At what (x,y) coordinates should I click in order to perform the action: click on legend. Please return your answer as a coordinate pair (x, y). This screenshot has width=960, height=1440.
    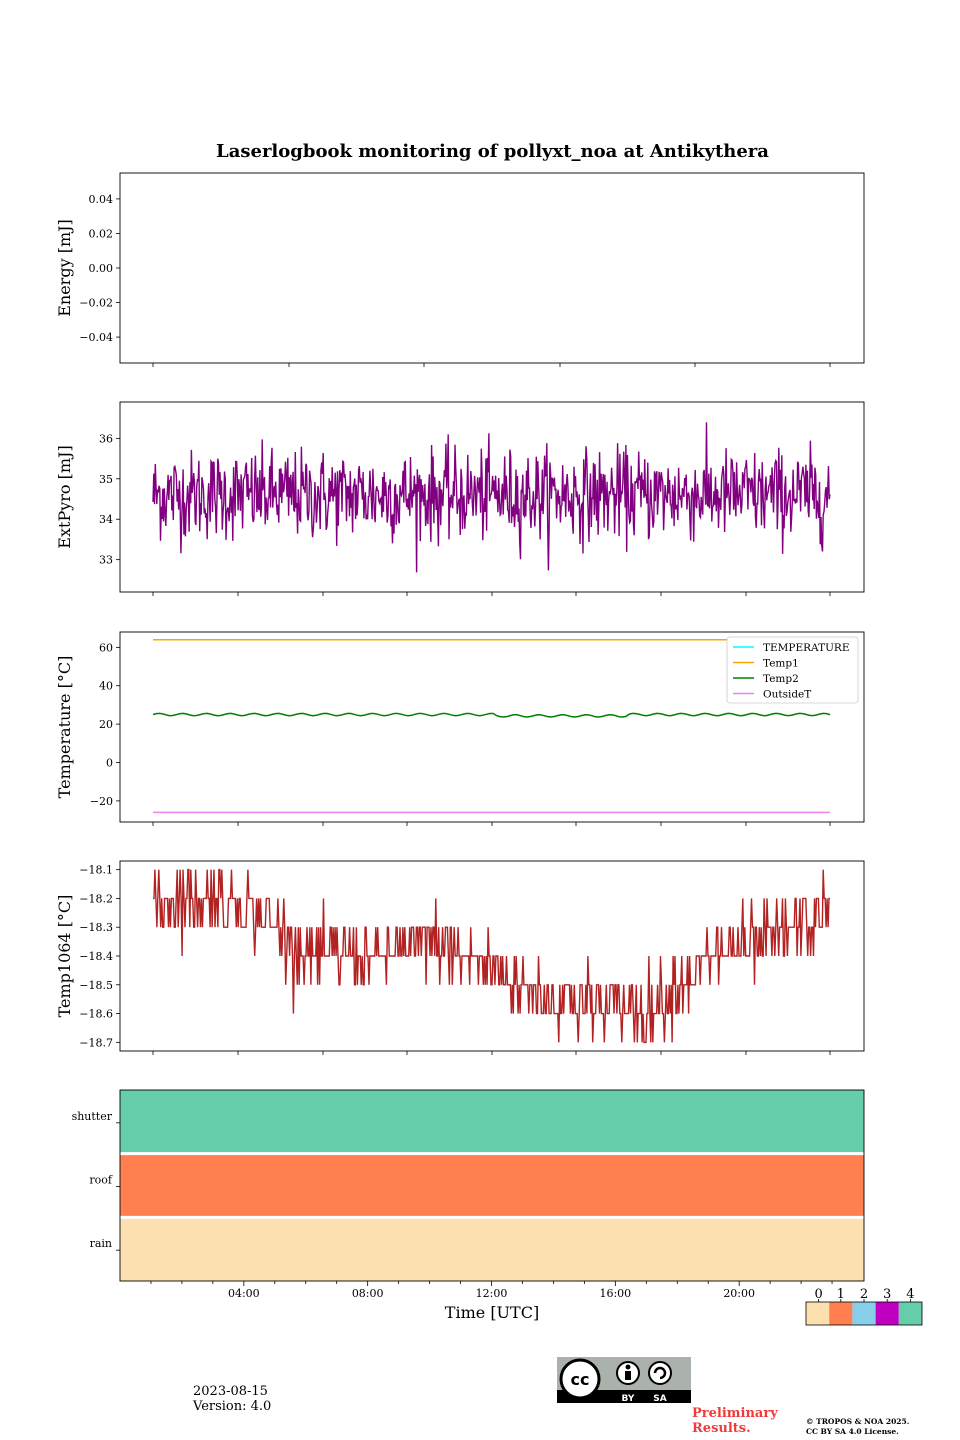
    Looking at the image, I should click on (792, 670).